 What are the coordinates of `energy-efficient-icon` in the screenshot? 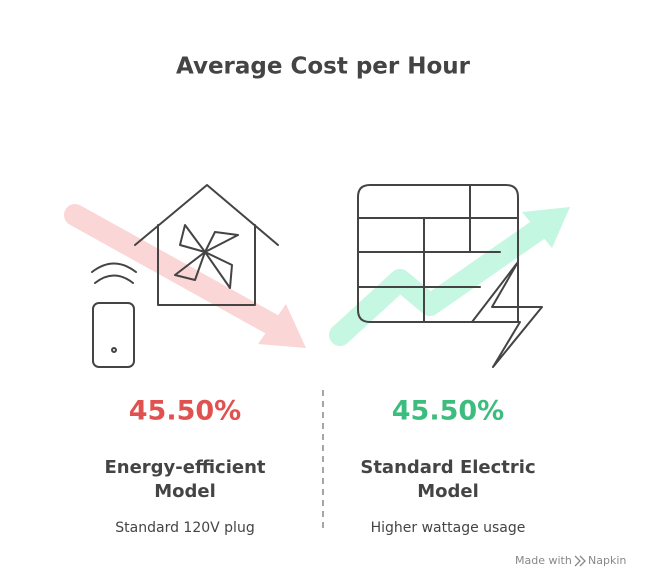 It's located at (185, 276).